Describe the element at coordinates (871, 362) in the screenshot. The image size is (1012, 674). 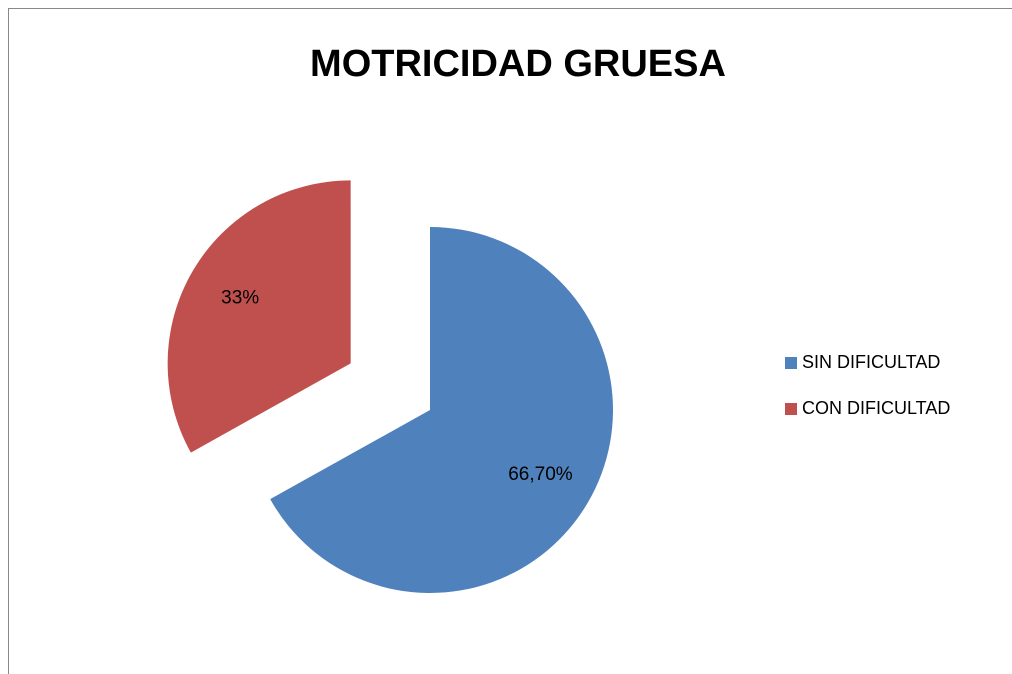
I see `legend-label: SIN DIFICULTAD` at that location.